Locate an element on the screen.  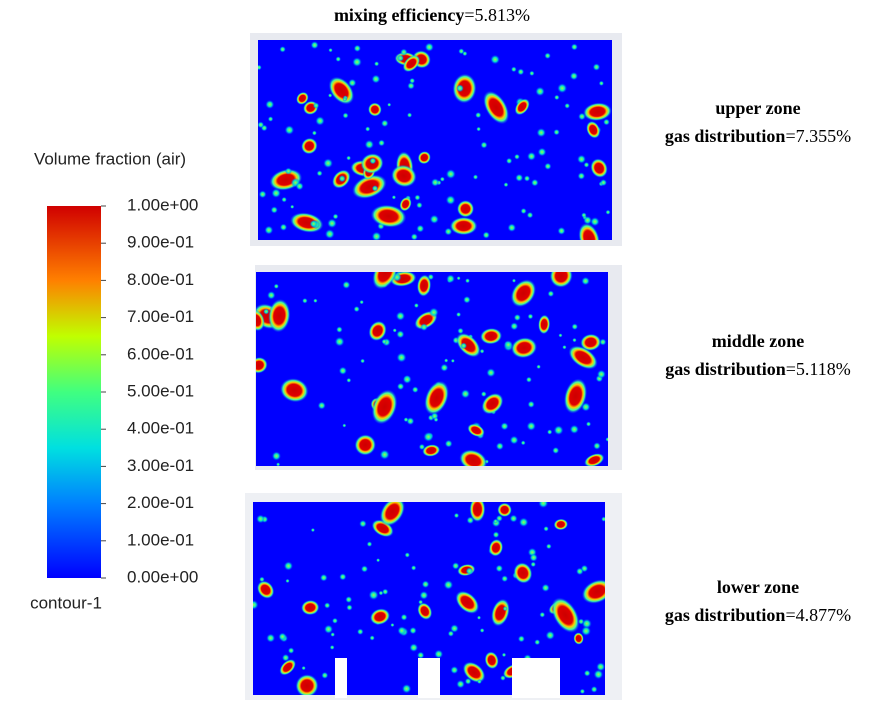
title-value: =5.813% is located at coordinates (497, 15).